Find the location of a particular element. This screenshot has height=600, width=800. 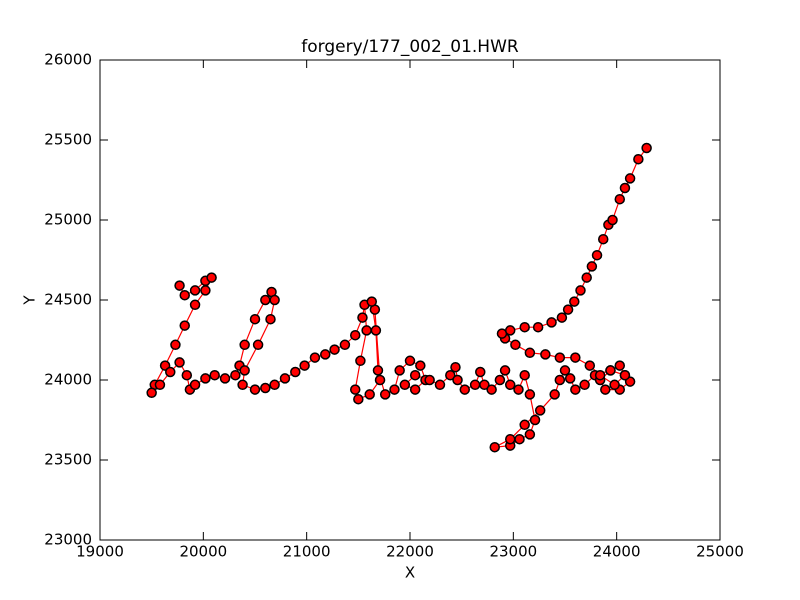

y-tick-label: 24000 is located at coordinates (68, 380).